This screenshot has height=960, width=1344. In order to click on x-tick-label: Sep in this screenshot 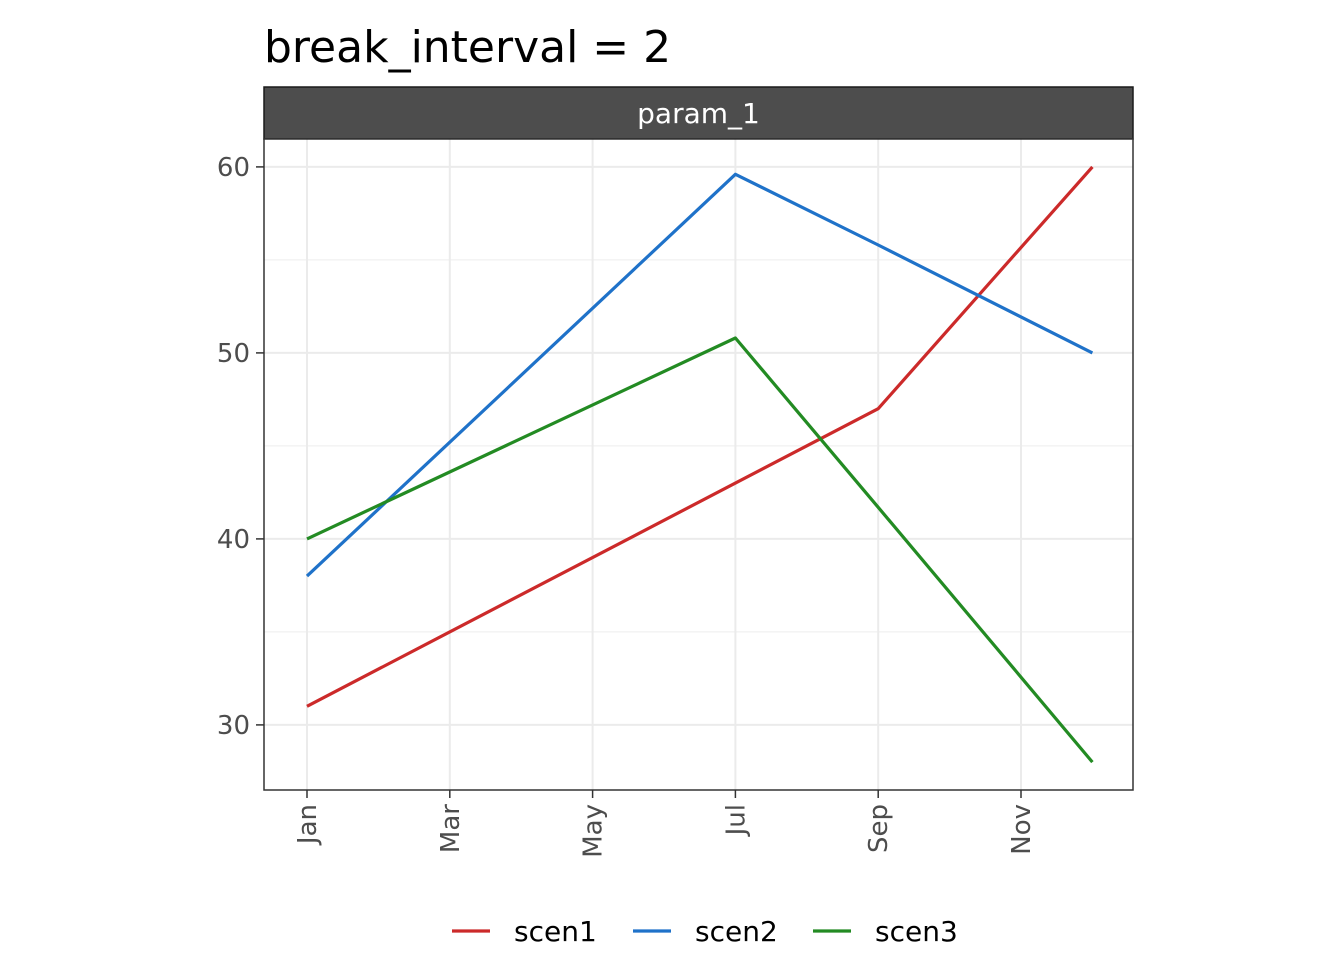, I will do `click(879, 828)`.